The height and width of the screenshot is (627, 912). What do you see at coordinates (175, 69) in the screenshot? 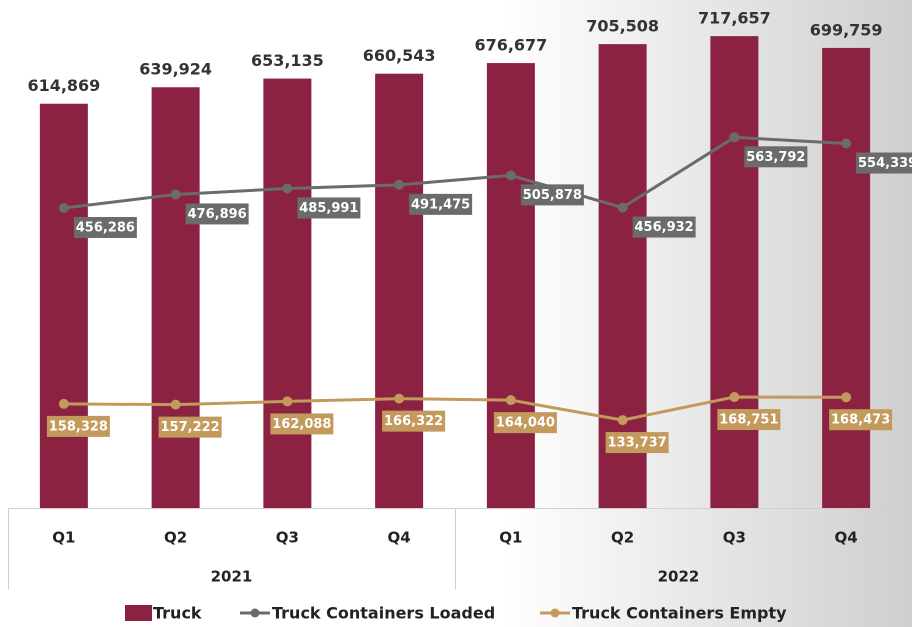
I see `bar-value-label: 639,924` at bounding box center [175, 69].